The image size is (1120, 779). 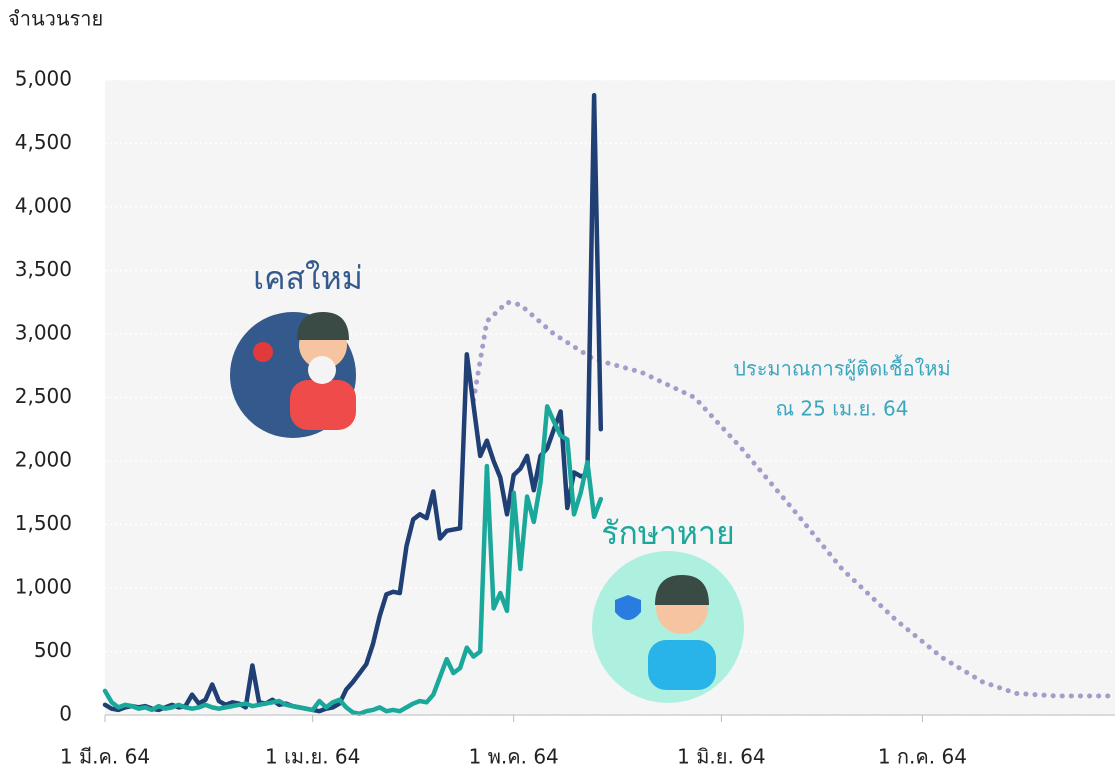 I want to click on y-tick-label: 5,000, so click(x=43, y=79).